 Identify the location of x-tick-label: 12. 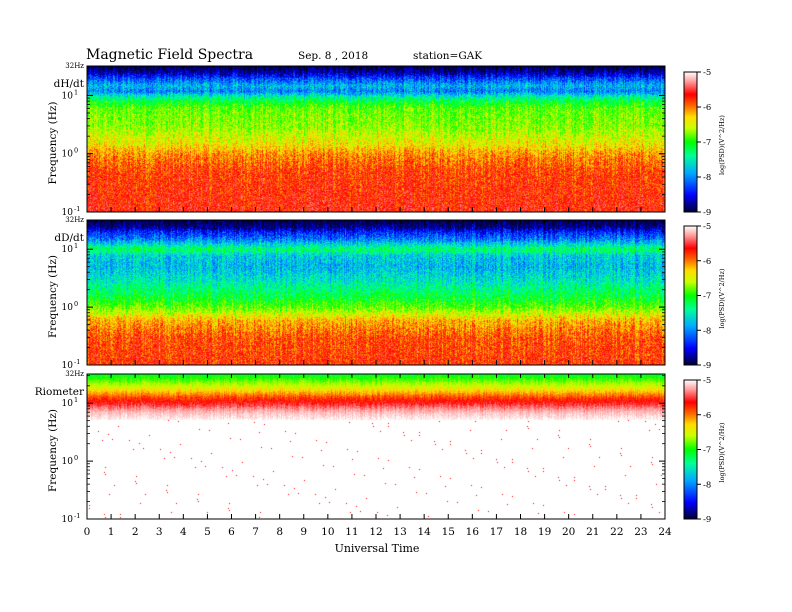
(375, 532).